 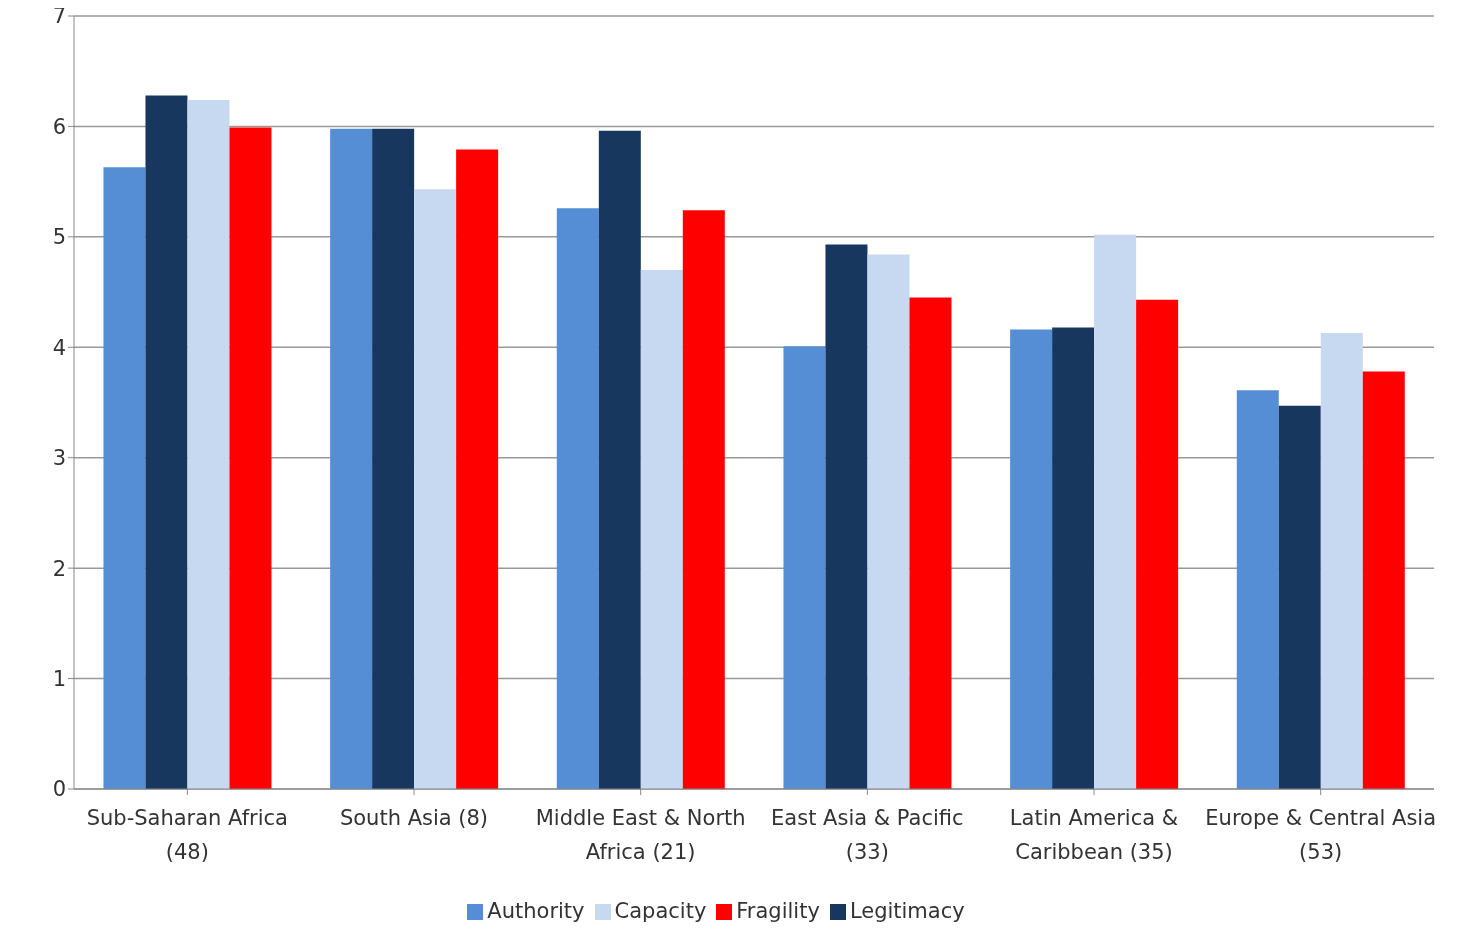 What do you see at coordinates (59, 789) in the screenshot?
I see `y-tick-label: 0` at bounding box center [59, 789].